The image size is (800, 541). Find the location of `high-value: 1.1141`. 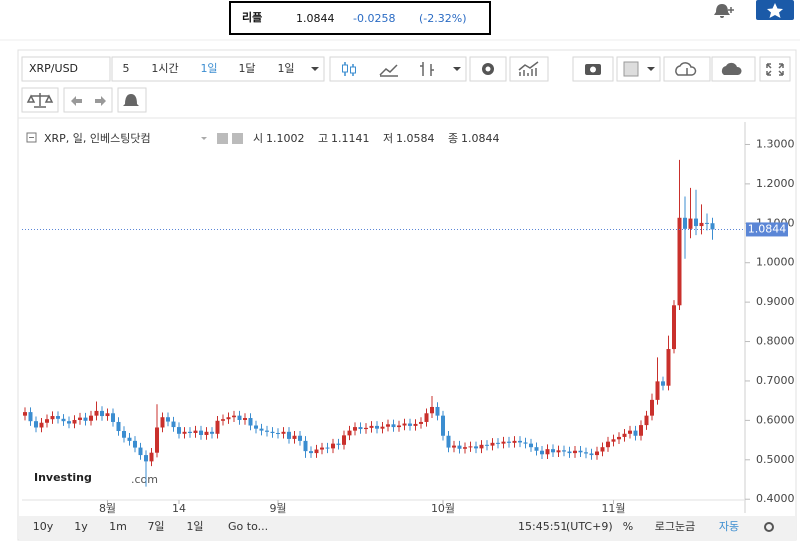

high-value: 1.1141 is located at coordinates (350, 138).